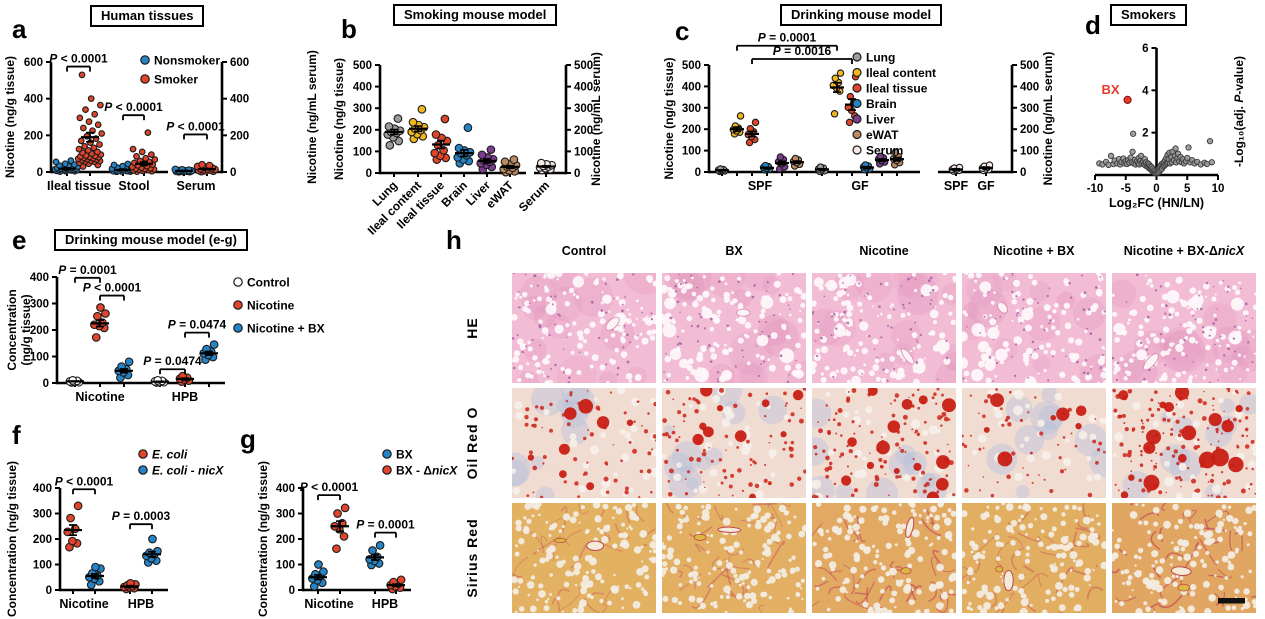 This screenshot has height=619, width=1265. Describe the element at coordinates (881, 104) in the screenshot. I see `svg-text: Brain` at that location.